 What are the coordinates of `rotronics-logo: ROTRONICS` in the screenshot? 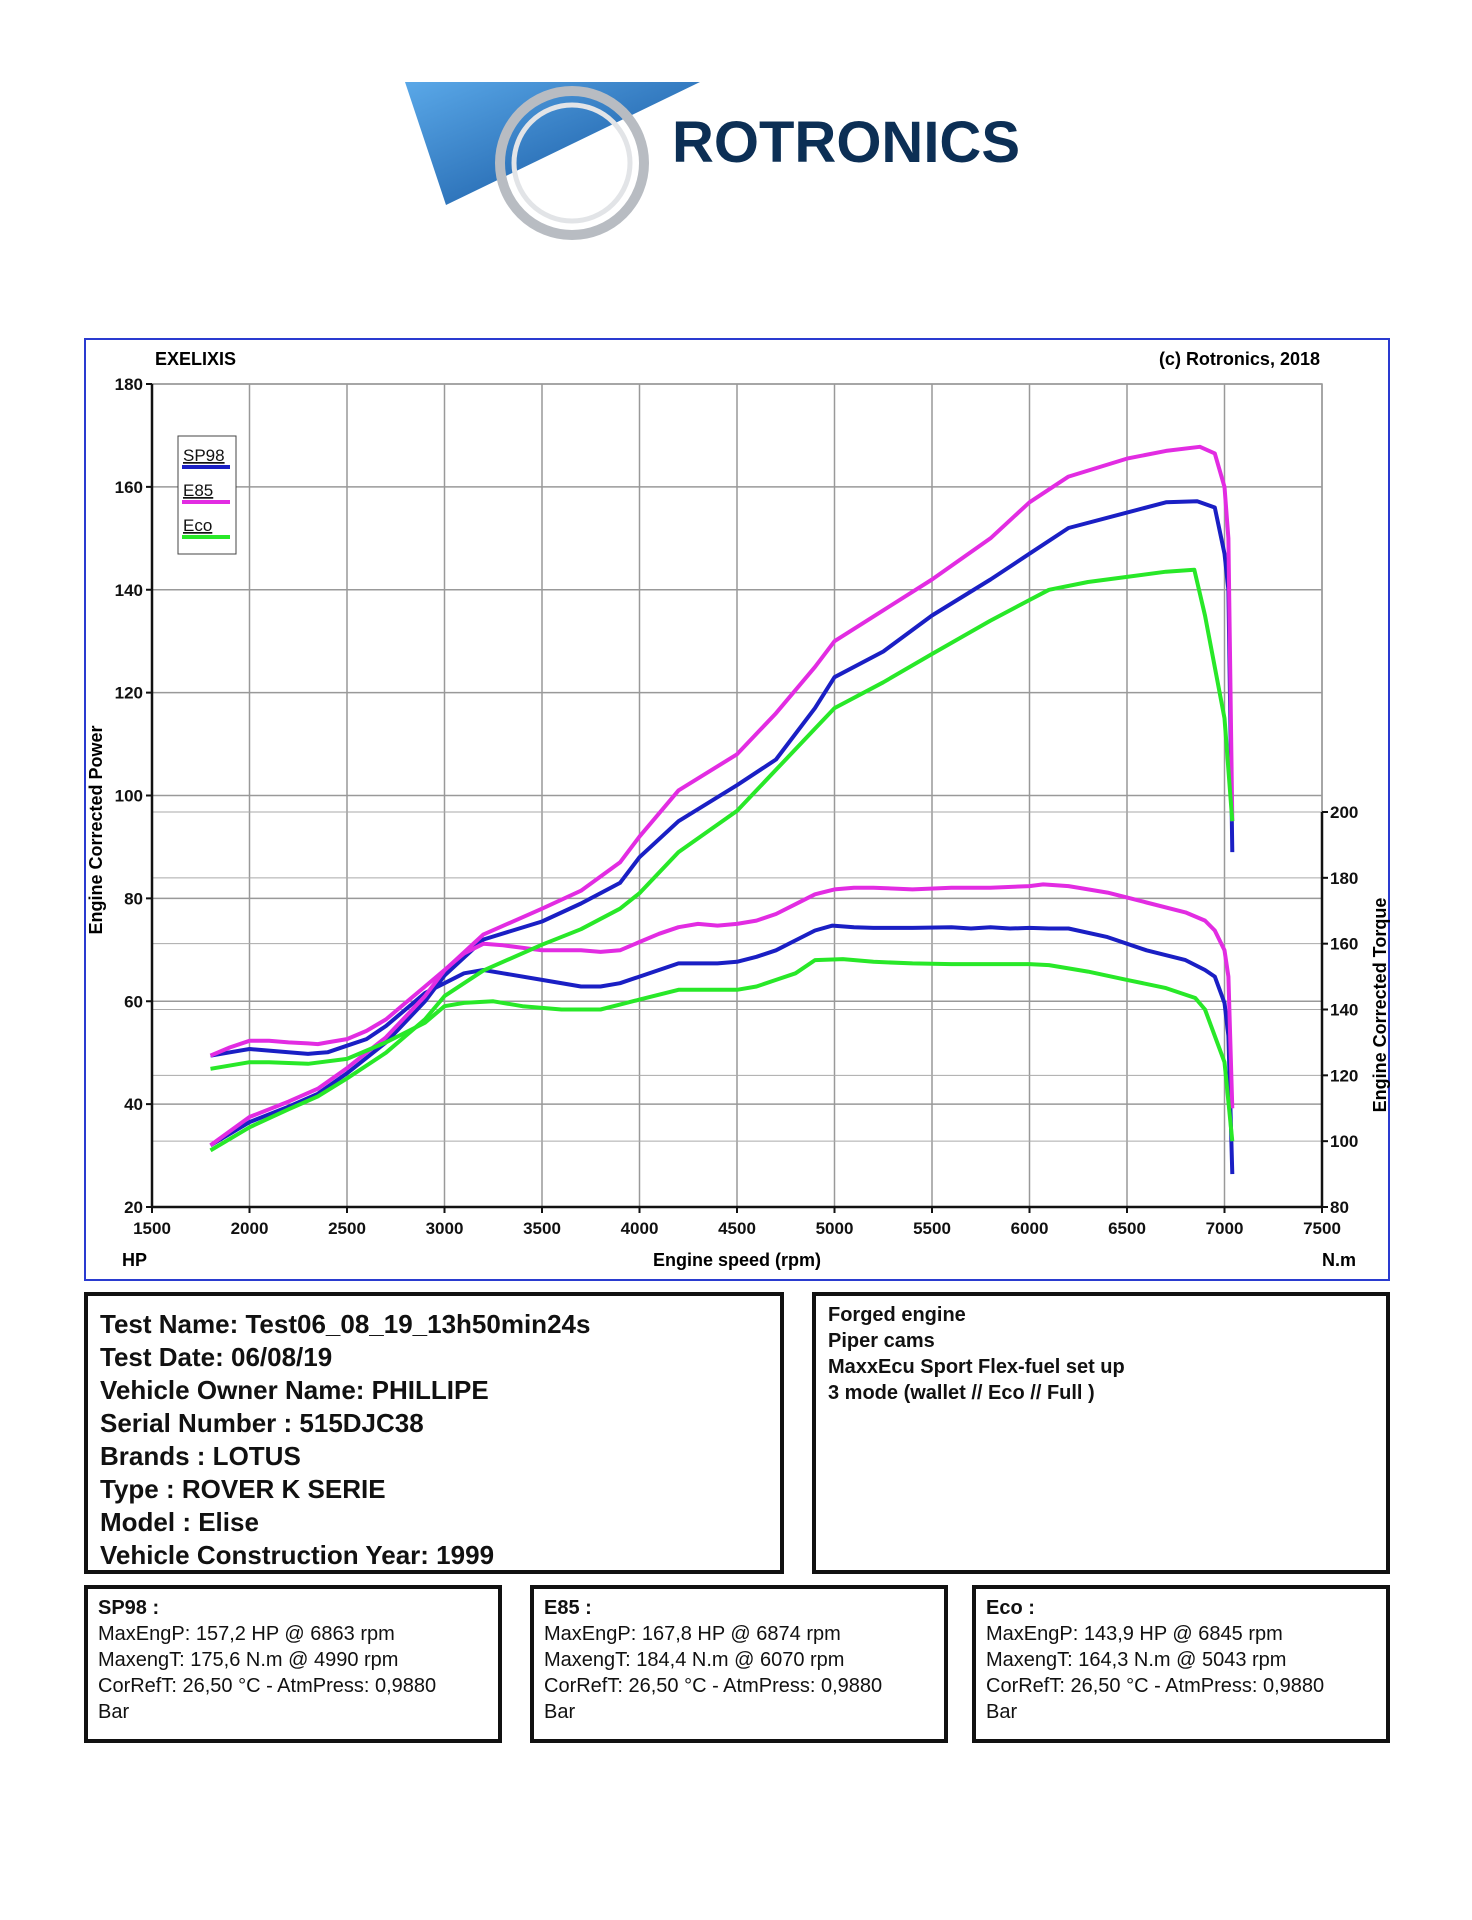 It's located at (712, 161).